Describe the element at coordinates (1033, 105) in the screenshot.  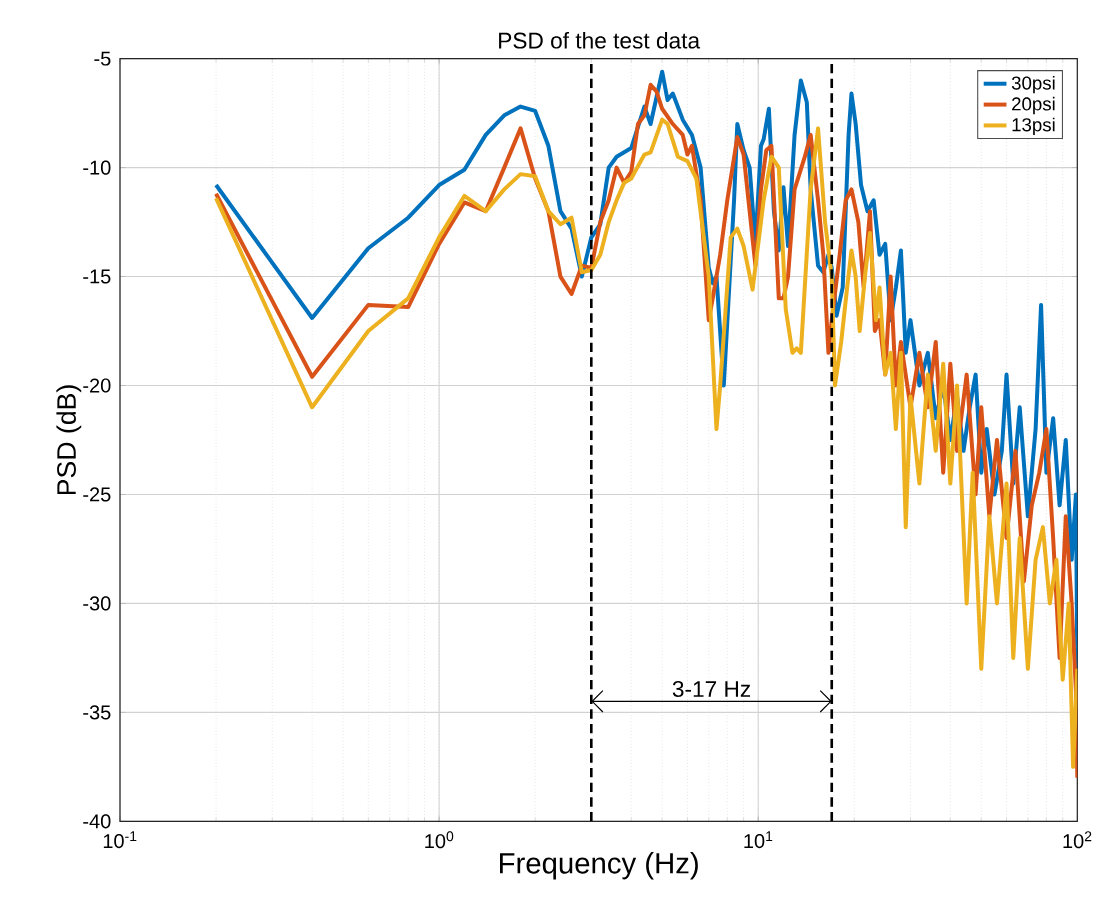
I see `legend-label: 20psi` at that location.